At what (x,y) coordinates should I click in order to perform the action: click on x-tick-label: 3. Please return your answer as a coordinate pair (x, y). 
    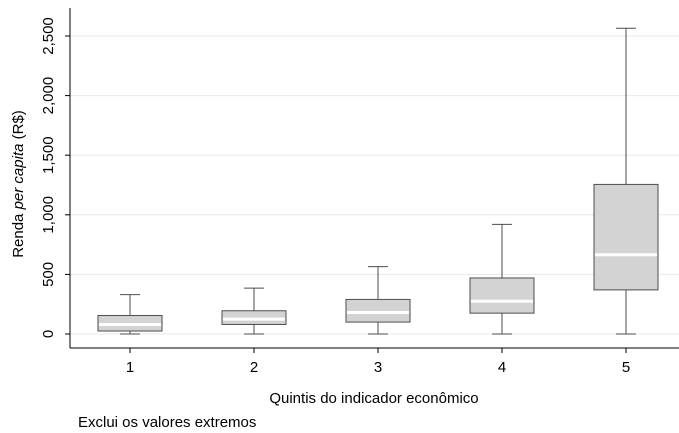
    Looking at the image, I should click on (378, 367).